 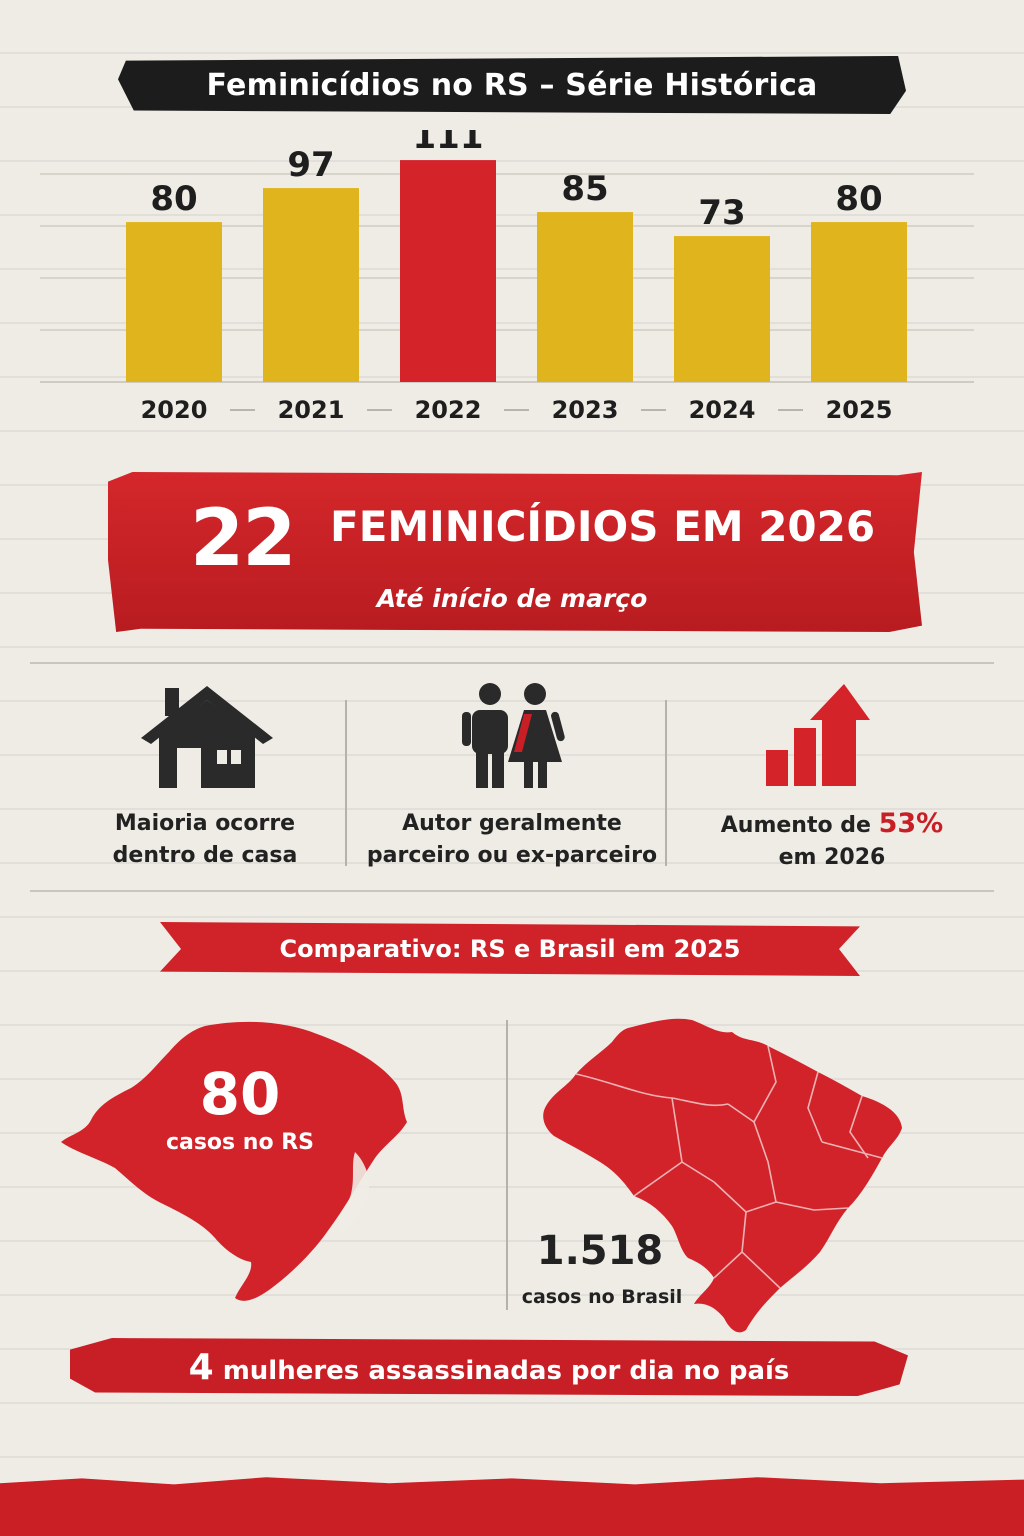 I want to click on tick-label-2021: 2021, so click(x=311, y=410).